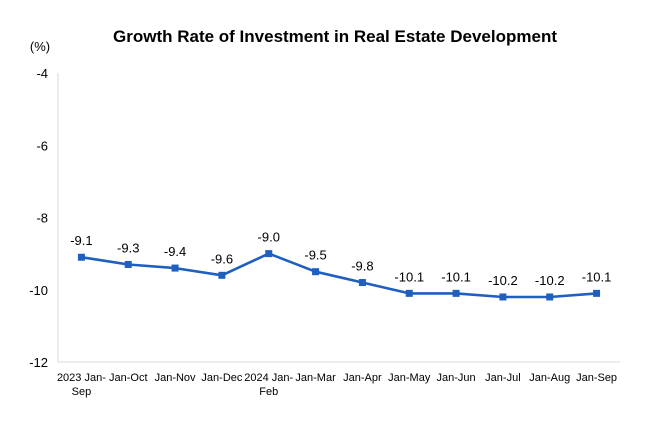  I want to click on x-tick-label: Jan-May, so click(409, 378).